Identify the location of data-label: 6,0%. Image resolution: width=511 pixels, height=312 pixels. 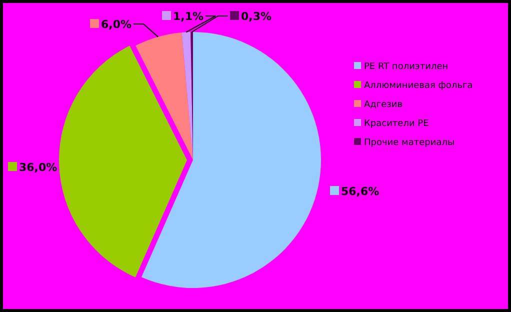
(116, 24).